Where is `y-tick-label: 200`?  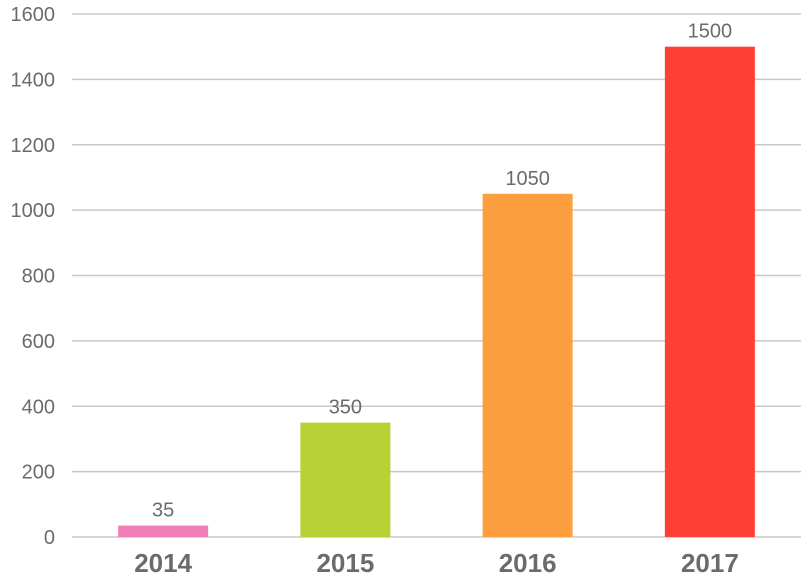 y-tick-label: 200 is located at coordinates (38, 473).